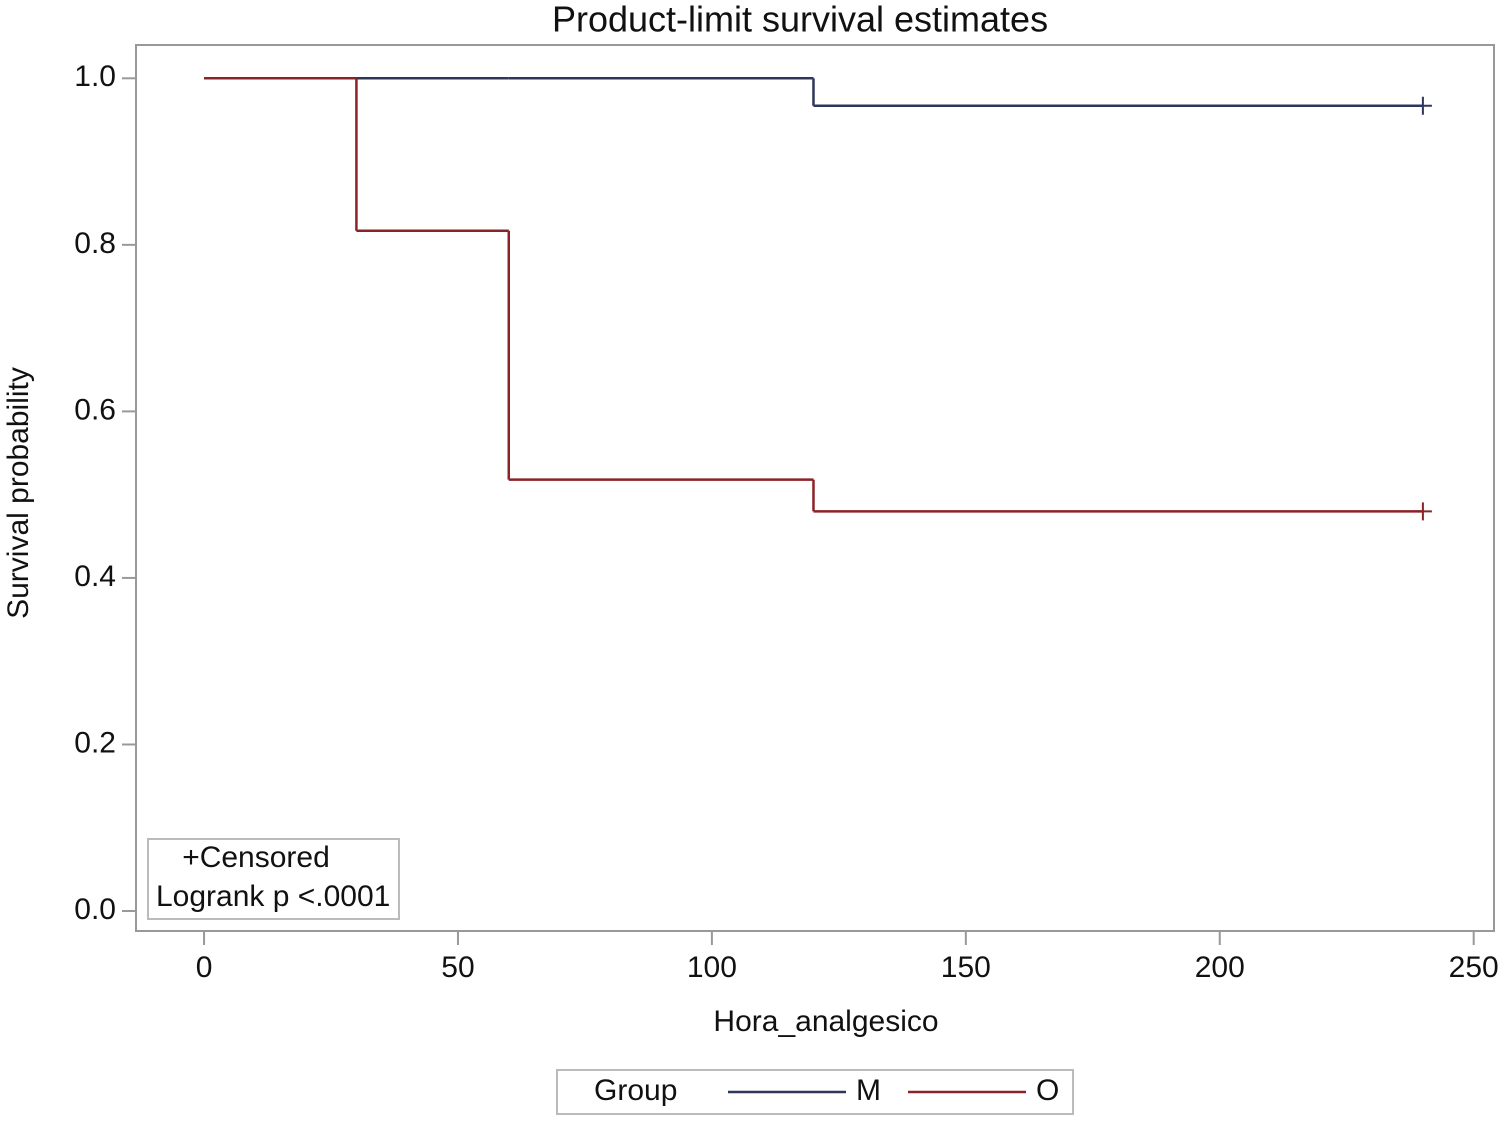  I want to click on legend-label: M, so click(868, 1090).